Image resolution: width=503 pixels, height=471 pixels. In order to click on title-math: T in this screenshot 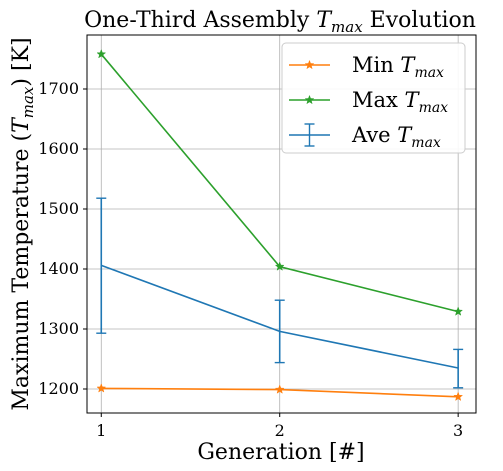, I will do `click(324, 20)`.